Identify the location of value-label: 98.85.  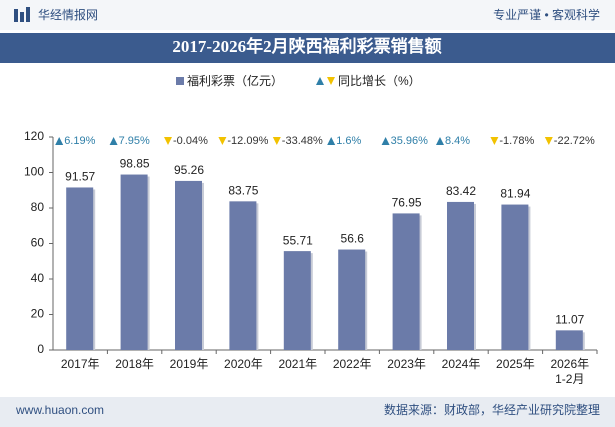
(135, 164).